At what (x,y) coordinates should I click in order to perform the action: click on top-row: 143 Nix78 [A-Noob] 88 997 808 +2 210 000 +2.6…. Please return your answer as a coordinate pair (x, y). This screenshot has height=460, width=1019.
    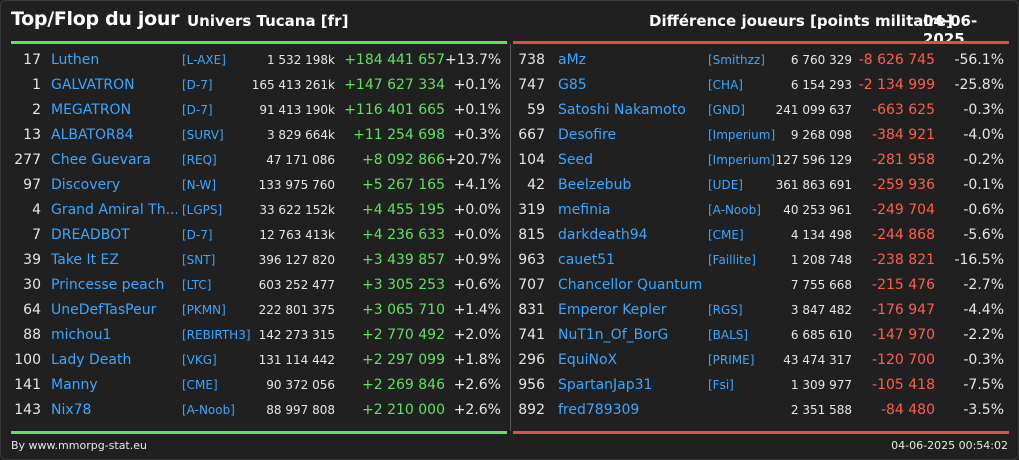
    Looking at the image, I should click on (509, 410).